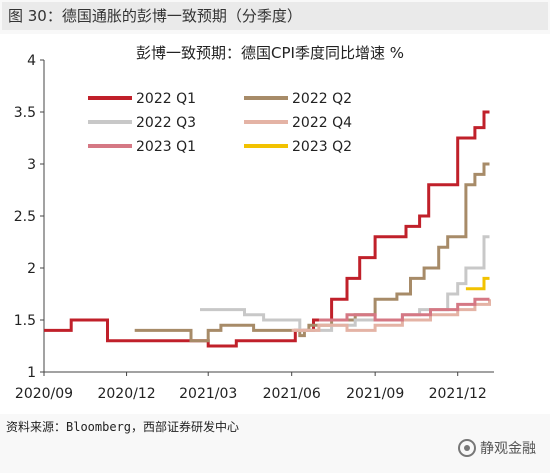 This screenshot has height=473, width=550. I want to click on chart-title: 彭博一致预期：德国CPI季度同比增速 %, so click(270, 53).